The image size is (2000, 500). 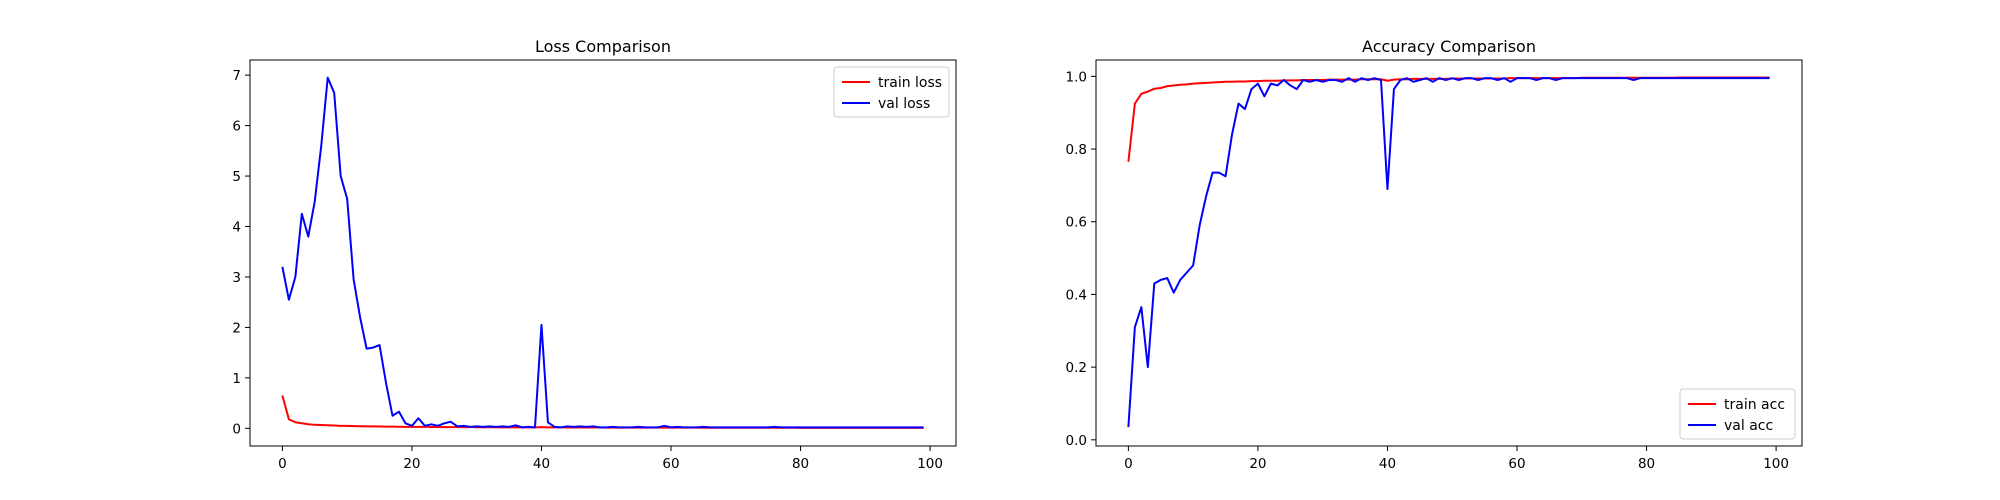 What do you see at coordinates (236, 228) in the screenshot?
I see `loss-y-tick-label: 4` at bounding box center [236, 228].